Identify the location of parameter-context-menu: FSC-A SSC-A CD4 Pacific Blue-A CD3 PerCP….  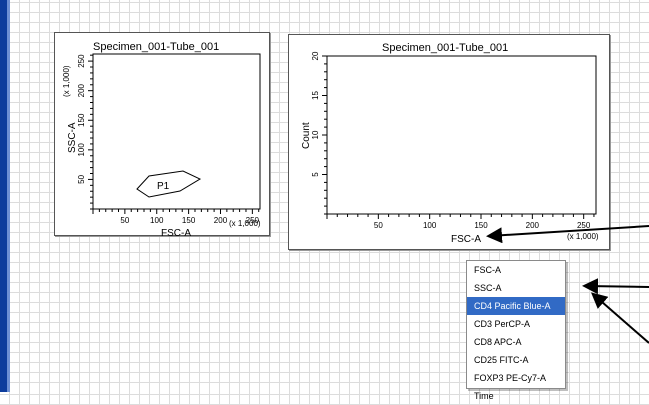
(516, 330).